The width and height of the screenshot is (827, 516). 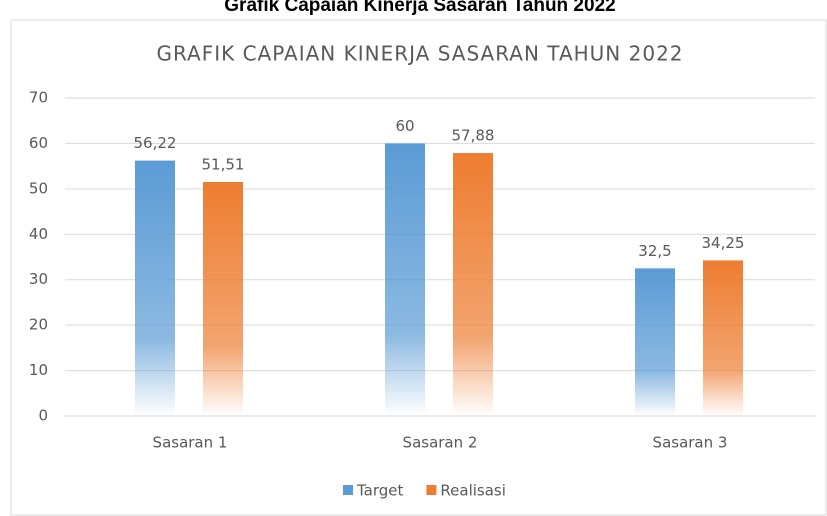 I want to click on y-tick-label: 0, so click(x=43, y=416).